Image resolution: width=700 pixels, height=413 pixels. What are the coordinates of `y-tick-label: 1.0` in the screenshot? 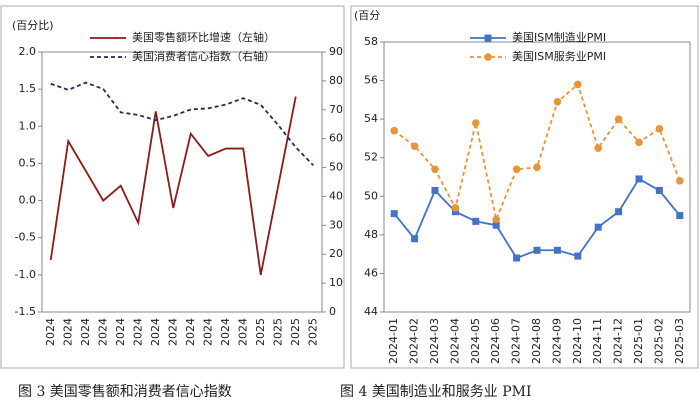 It's located at (28, 125).